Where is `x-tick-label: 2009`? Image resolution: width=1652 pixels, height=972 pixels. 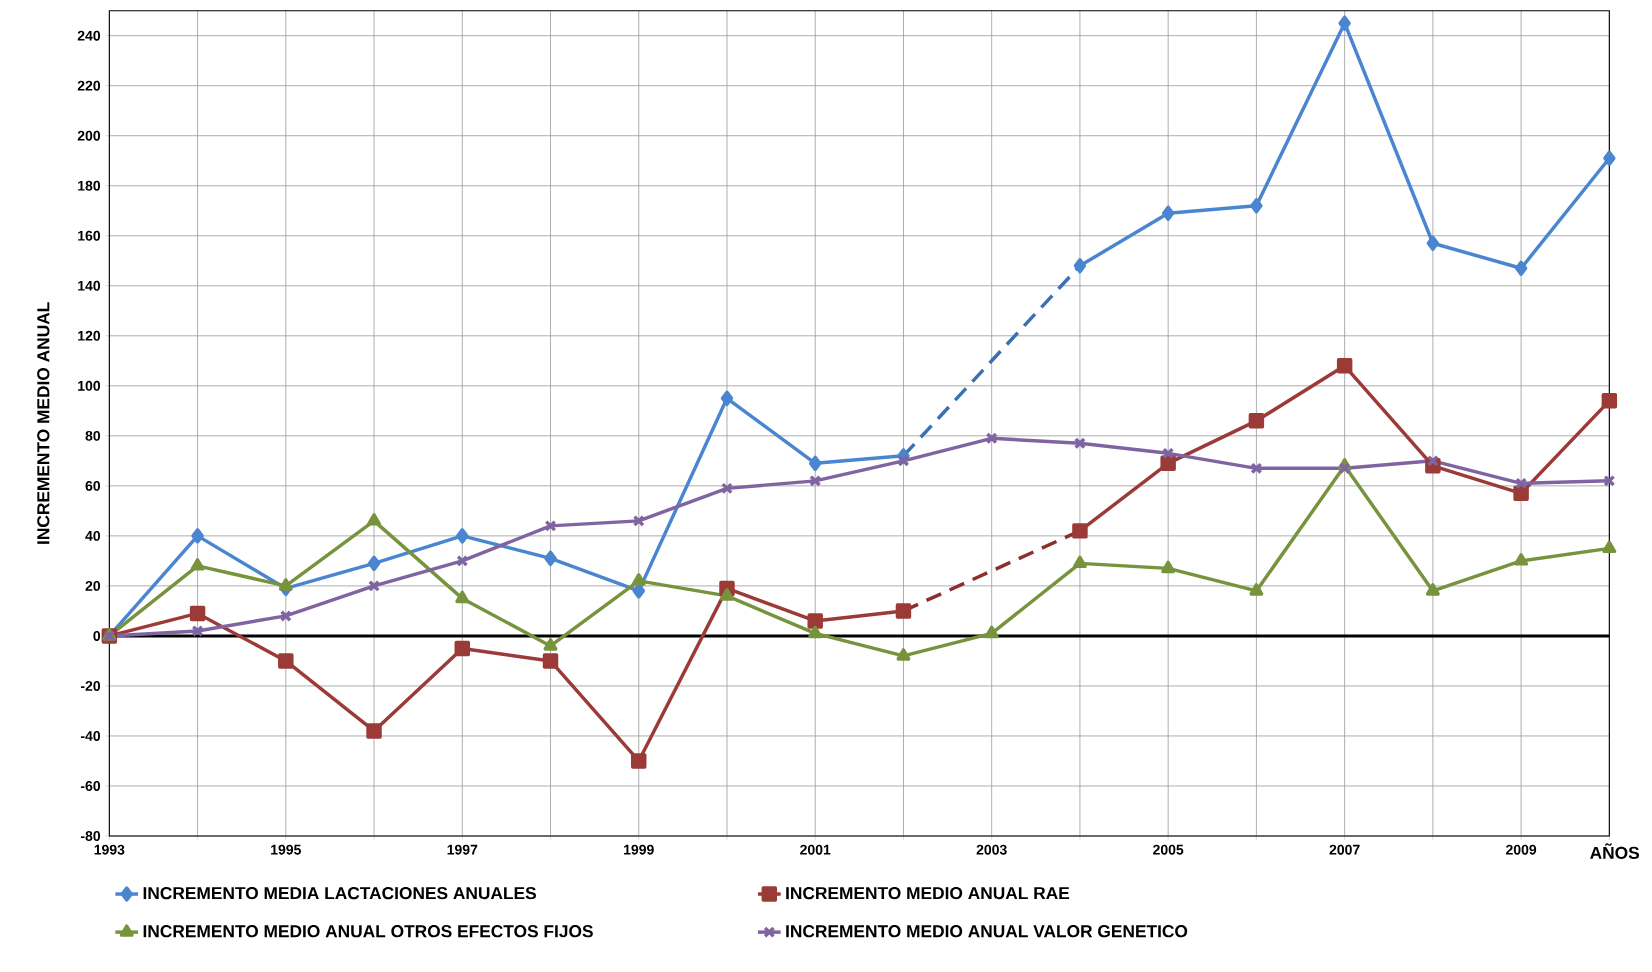 x-tick-label: 2009 is located at coordinates (1521, 849).